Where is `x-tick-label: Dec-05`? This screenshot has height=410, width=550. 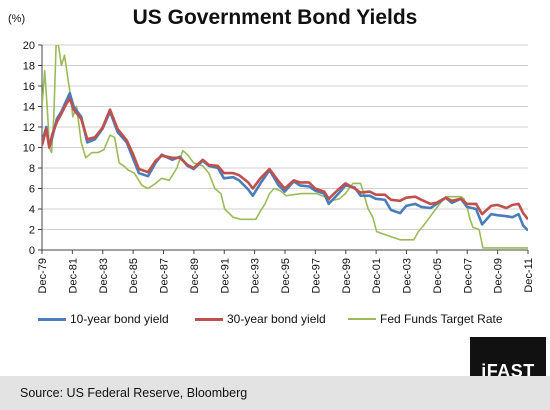 x-tick-label: Dec-05 is located at coordinates (438, 275).